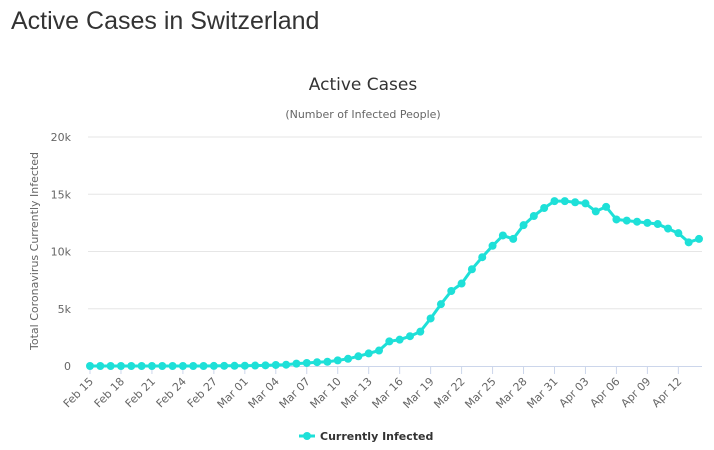 The height and width of the screenshot is (450, 714). Describe the element at coordinates (109, 392) in the screenshot. I see `x-tick-label: Feb 18` at that location.